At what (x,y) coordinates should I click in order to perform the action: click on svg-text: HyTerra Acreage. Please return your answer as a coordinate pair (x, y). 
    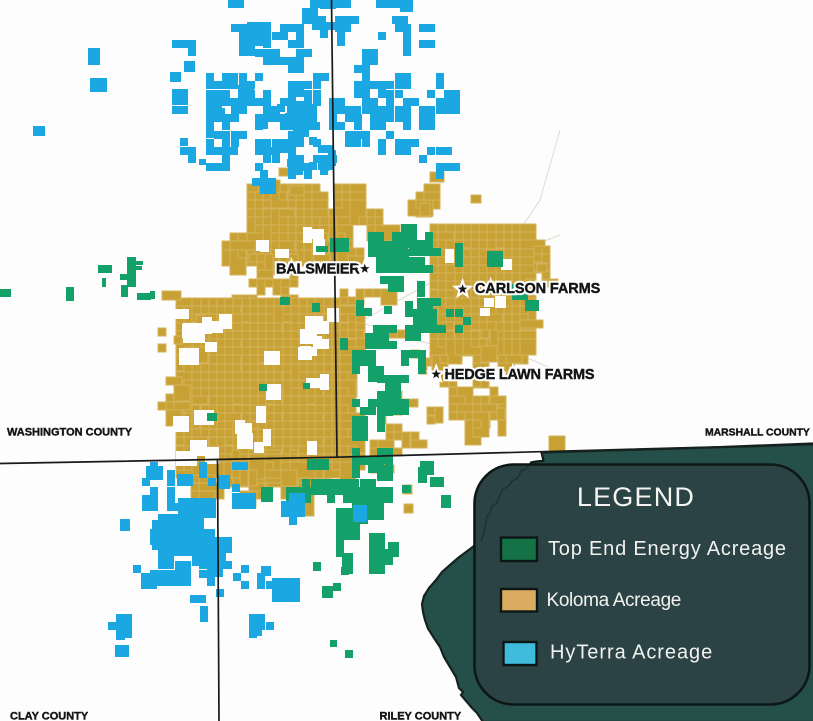
    Looking at the image, I should click on (631, 653).